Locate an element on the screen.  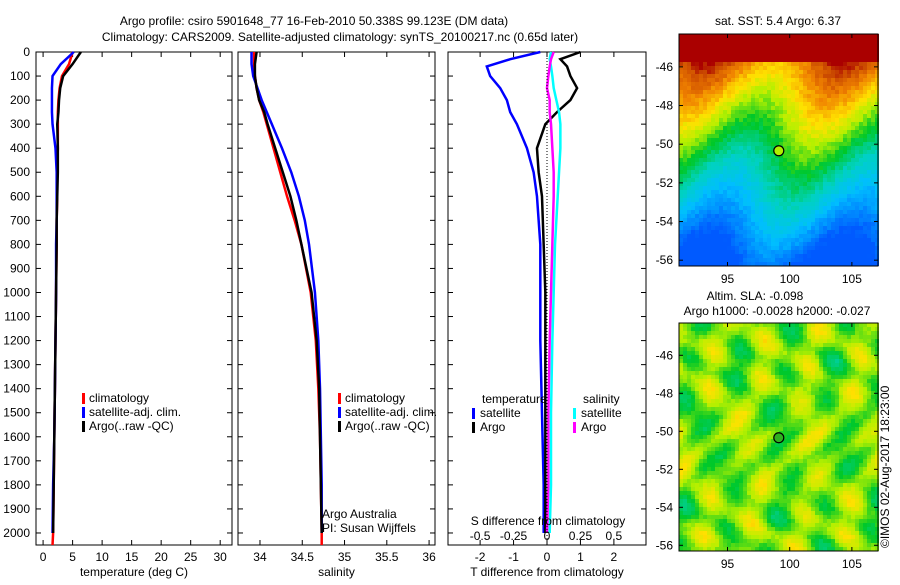
x2-tick-label: 0 is located at coordinates (547, 536).